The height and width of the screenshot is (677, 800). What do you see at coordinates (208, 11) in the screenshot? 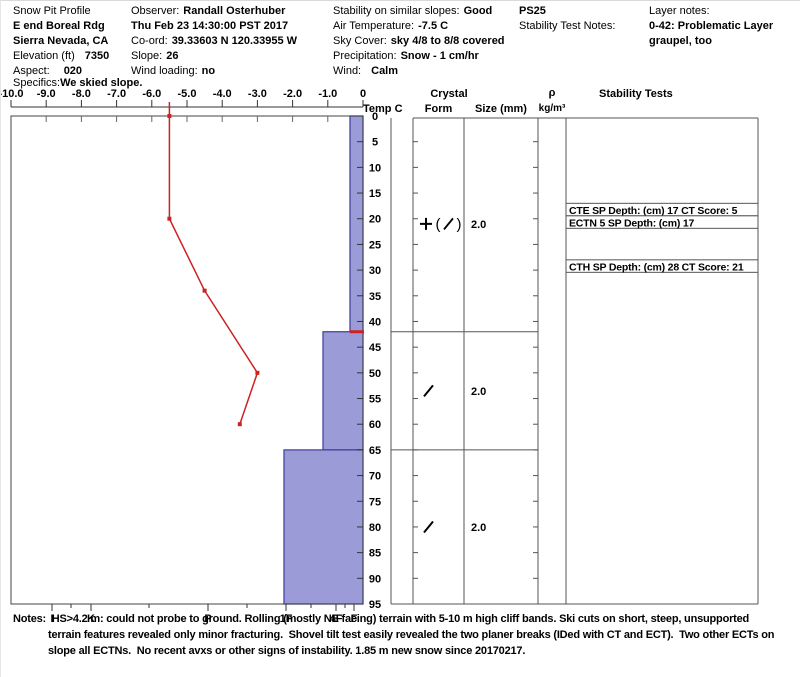
I see `observer-field: Observer: Randall Osterhuber` at bounding box center [208, 11].